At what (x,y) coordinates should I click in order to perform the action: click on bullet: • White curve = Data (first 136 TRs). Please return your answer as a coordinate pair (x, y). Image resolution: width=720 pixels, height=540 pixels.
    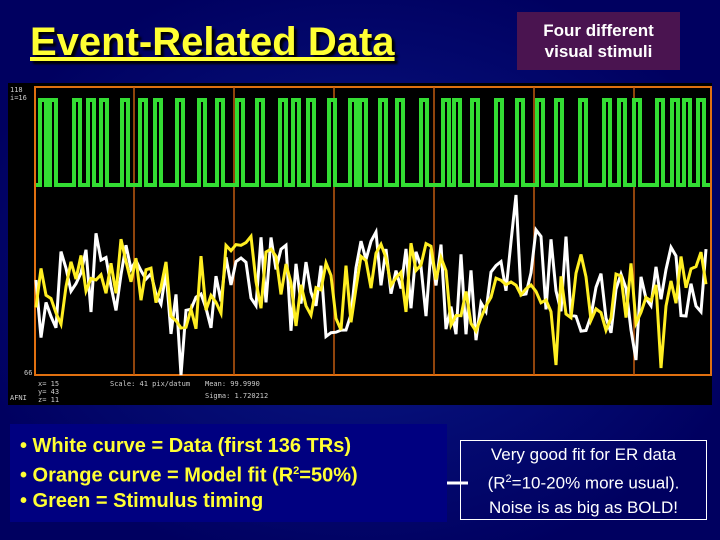
    Looking at the image, I should click on (233, 446).